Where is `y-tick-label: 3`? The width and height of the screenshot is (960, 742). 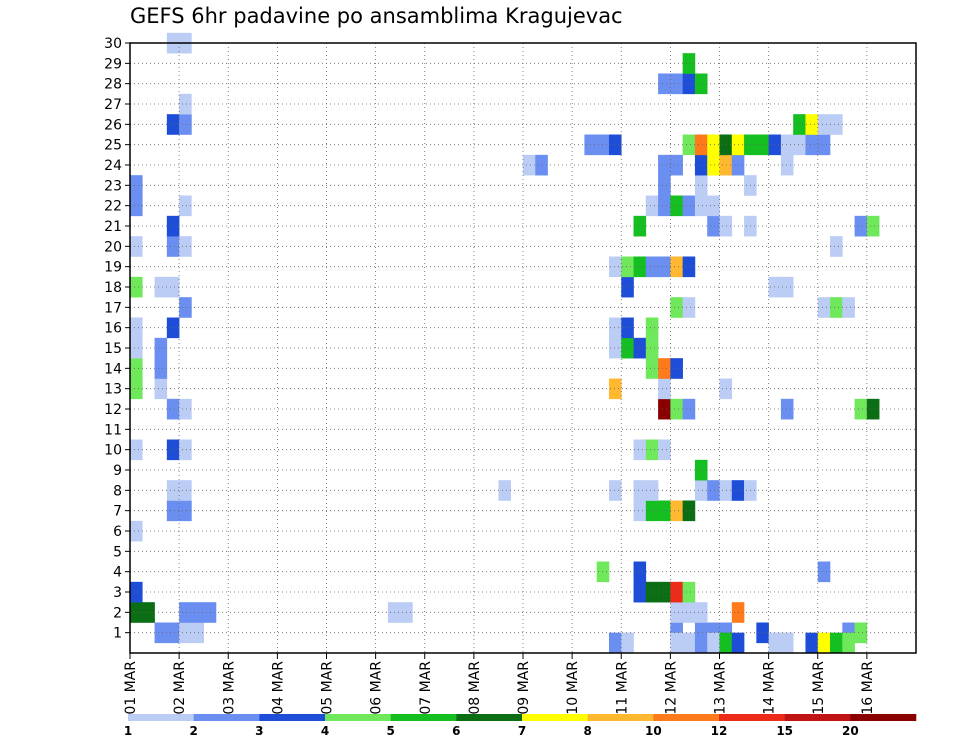
y-tick-label: 3 is located at coordinates (117, 593).